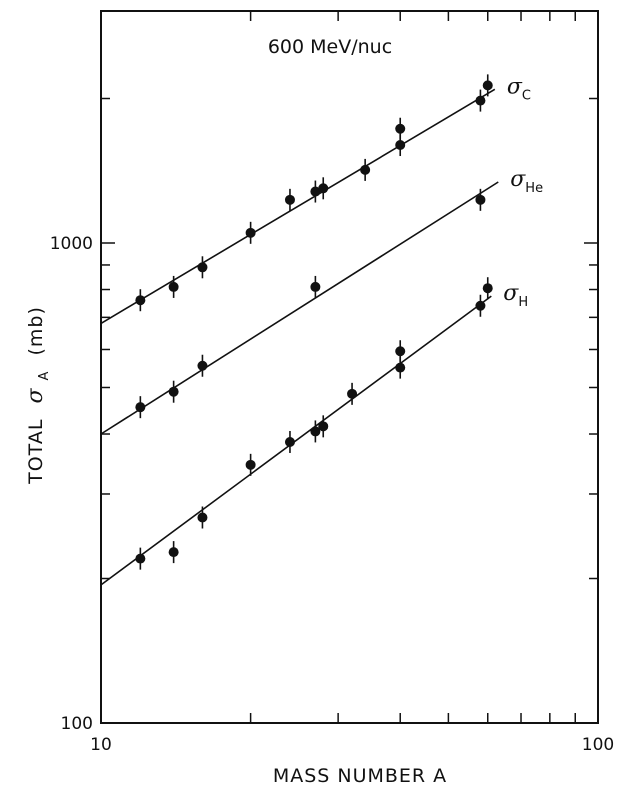 This screenshot has height=795, width=629. I want to click on y-axis-label-symbol: σ, so click(35, 396).